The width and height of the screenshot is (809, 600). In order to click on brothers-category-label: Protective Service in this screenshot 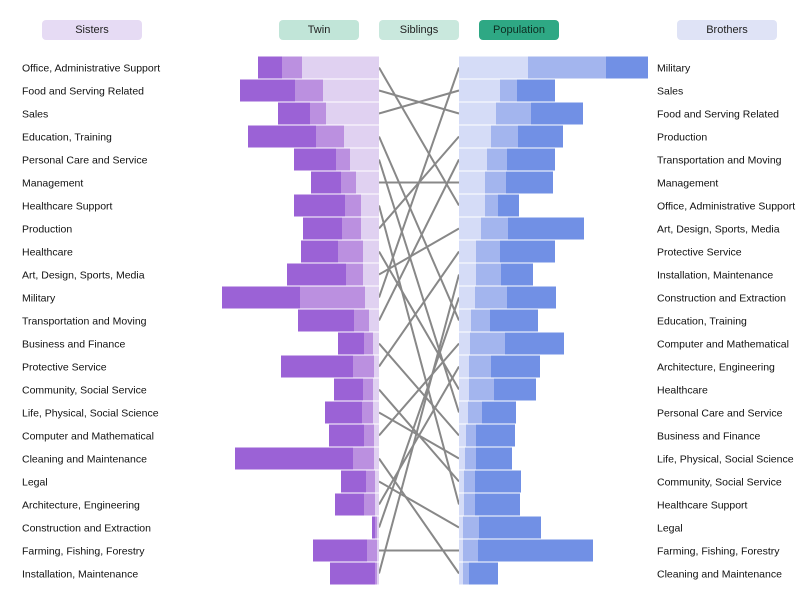, I will do `click(699, 253)`.